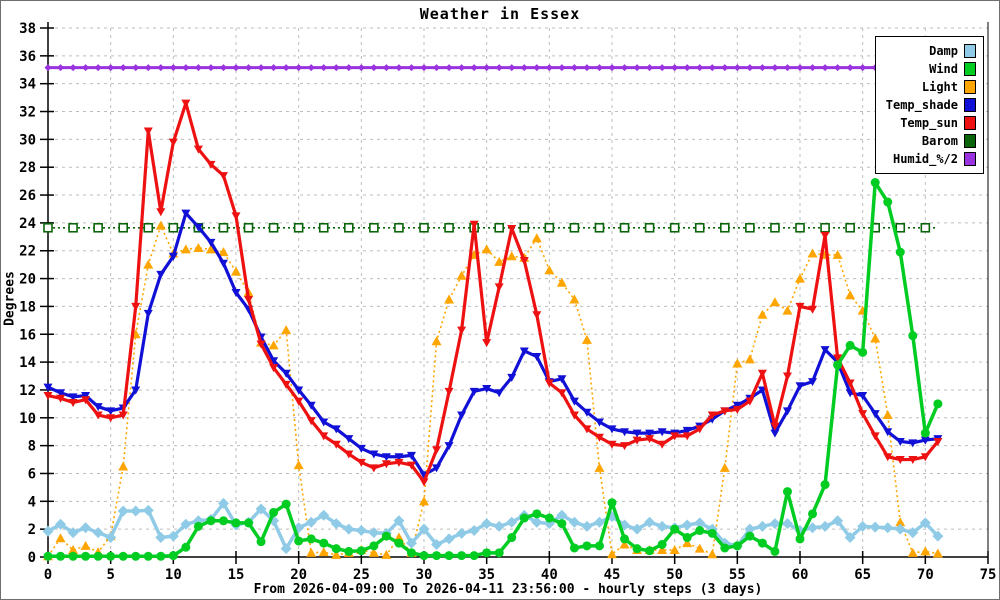 Image resolution: width=1000 pixels, height=600 pixels. Describe the element at coordinates (27, 419) in the screenshot. I see `y-tick-label: 10` at that location.